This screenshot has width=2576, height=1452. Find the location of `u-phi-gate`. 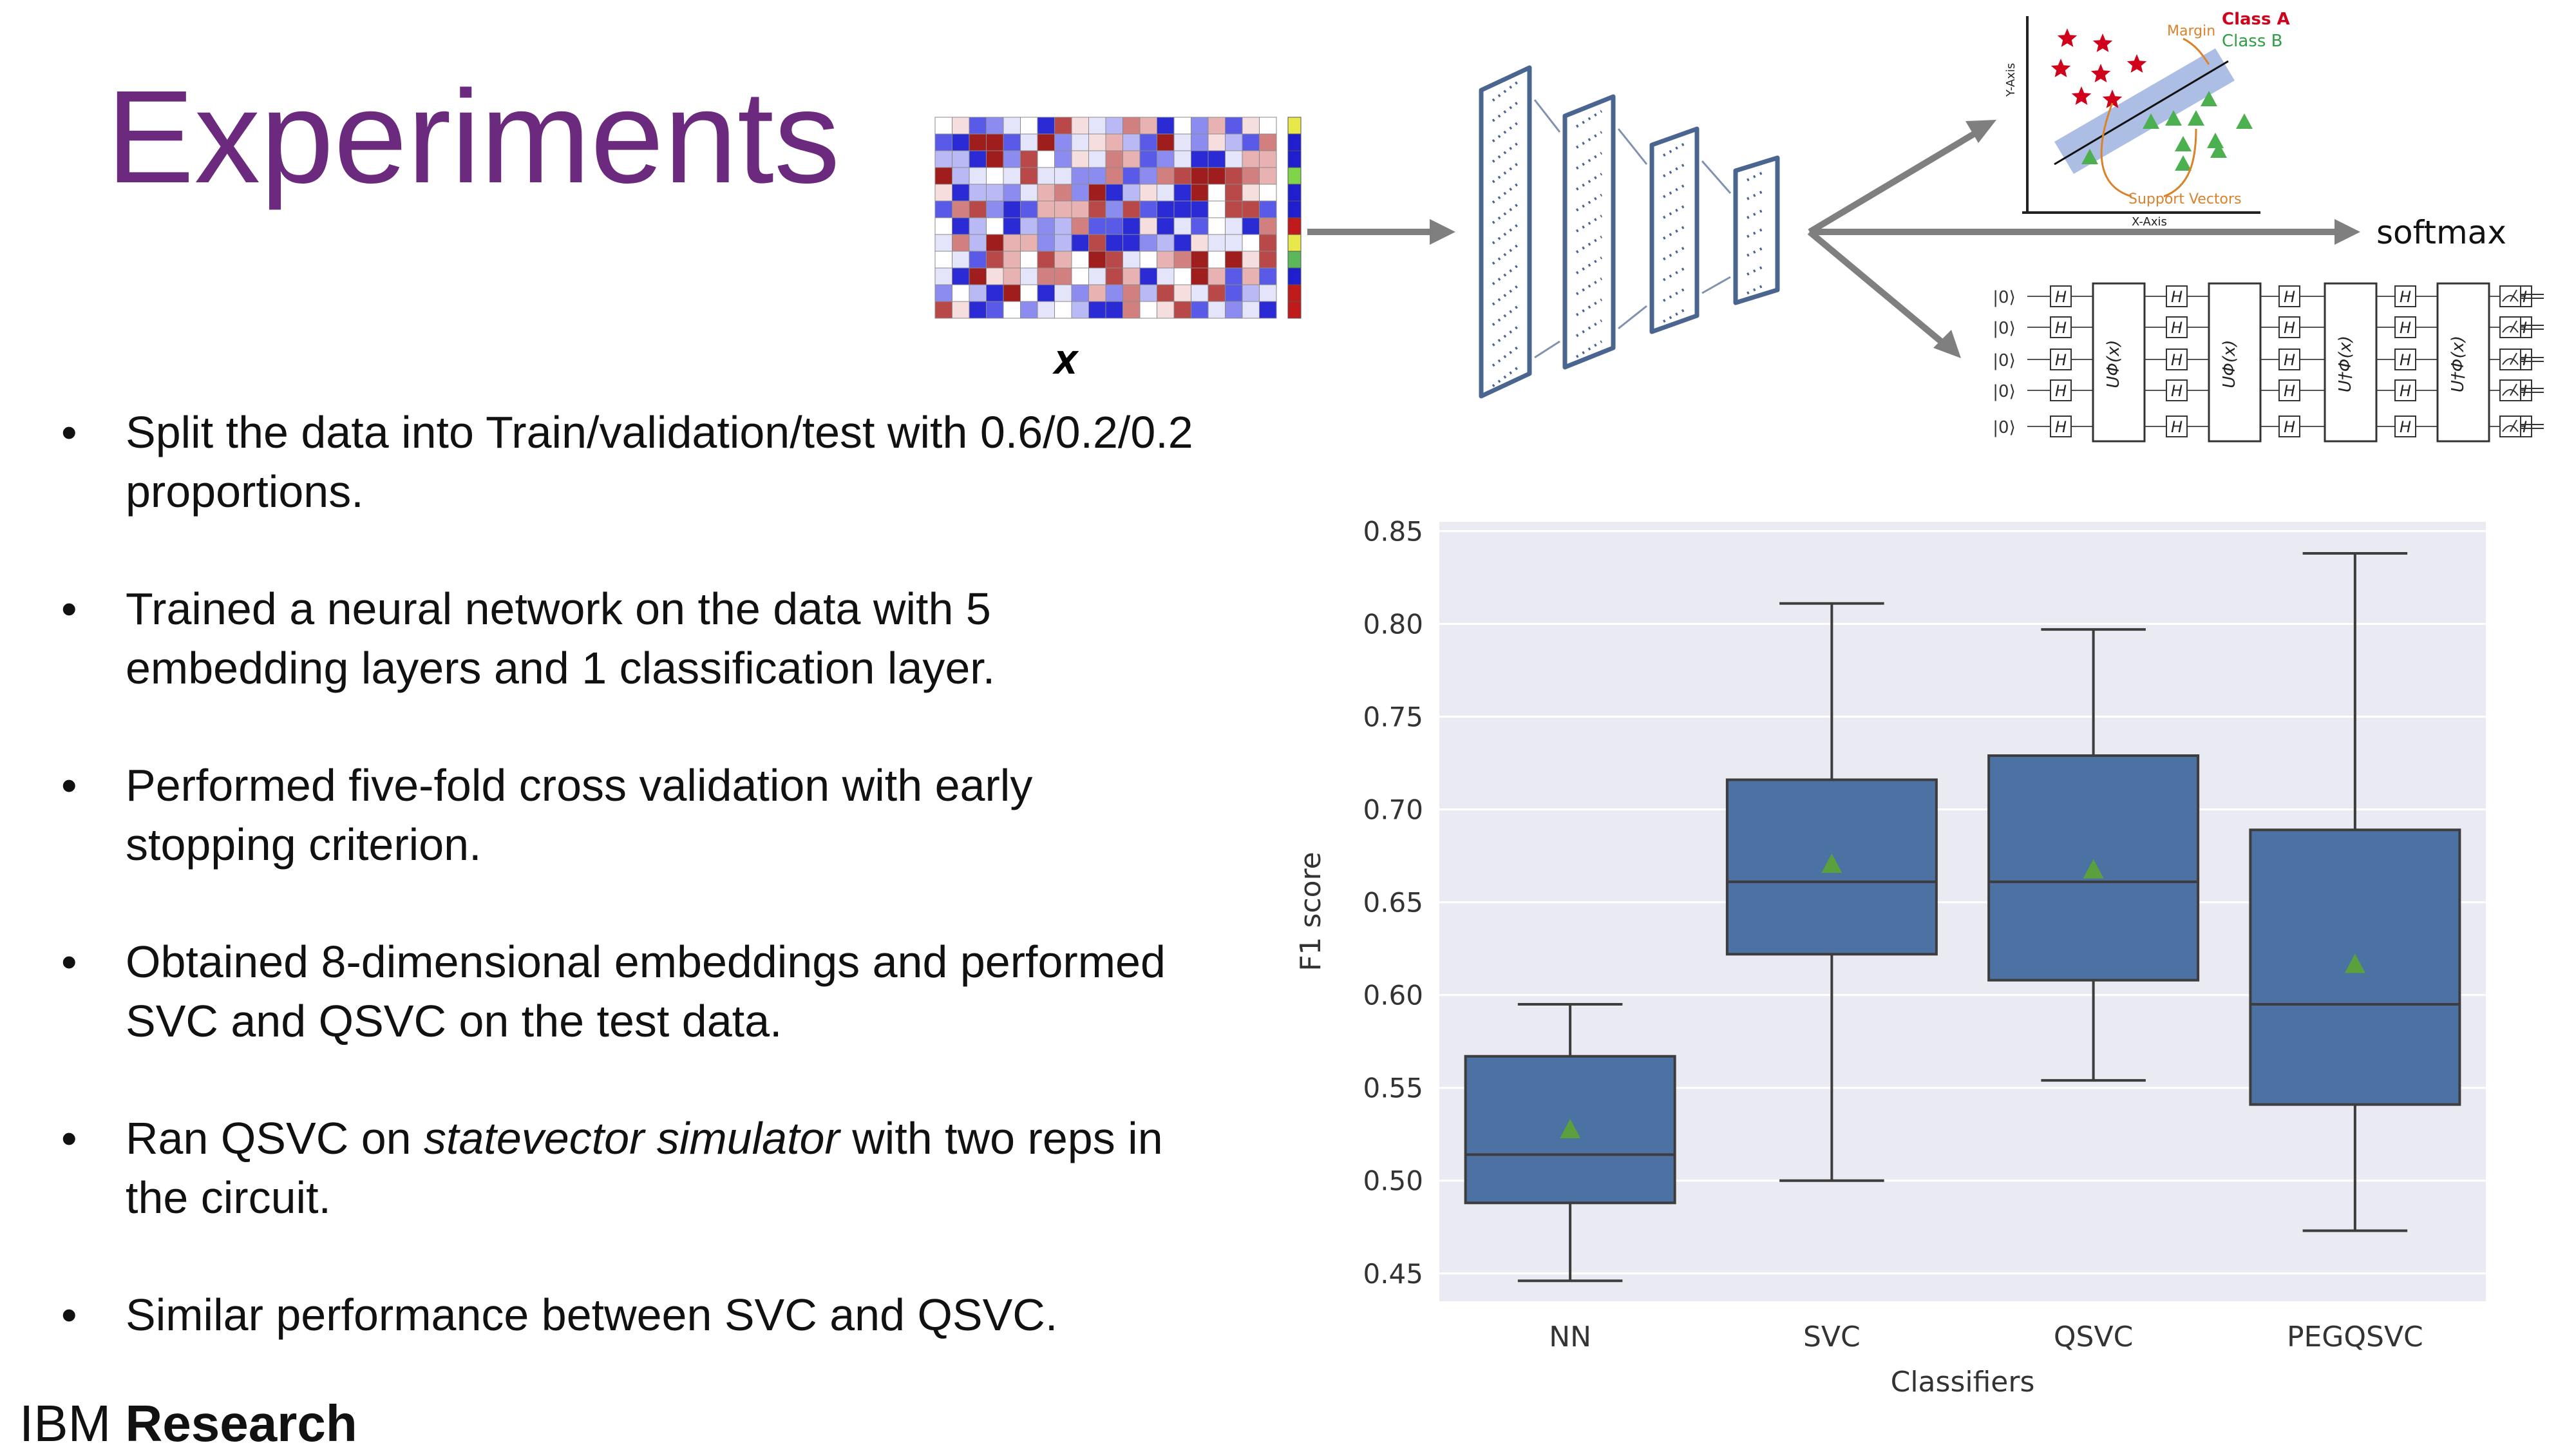

u-phi-gate is located at coordinates (2119, 362).